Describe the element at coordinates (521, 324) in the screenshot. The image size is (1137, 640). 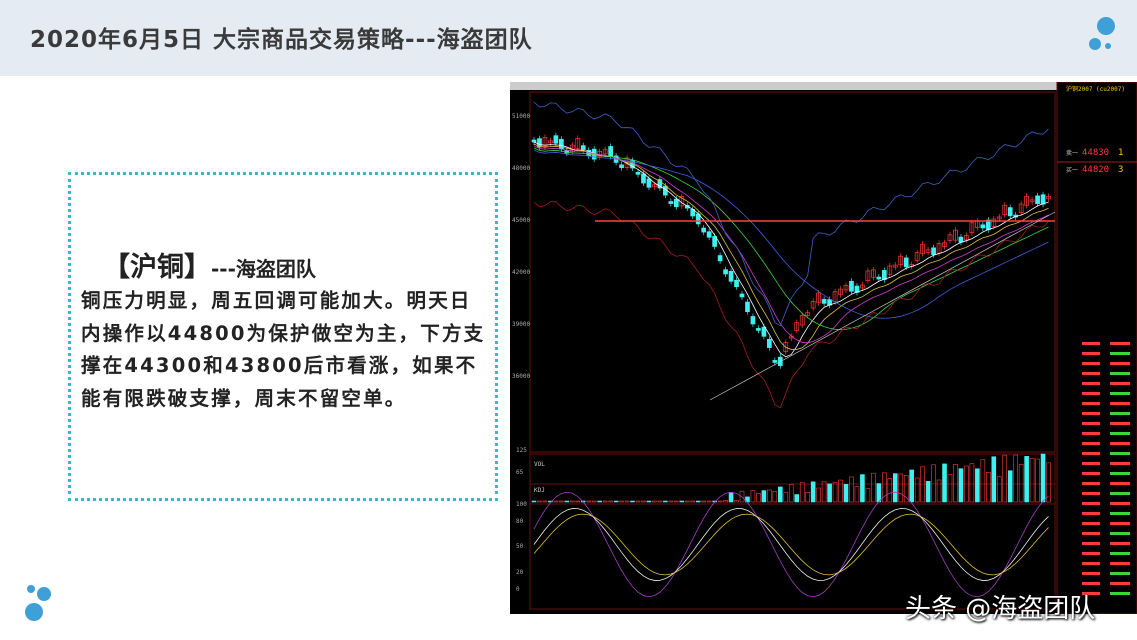
I see `price-tick: 39000` at that location.